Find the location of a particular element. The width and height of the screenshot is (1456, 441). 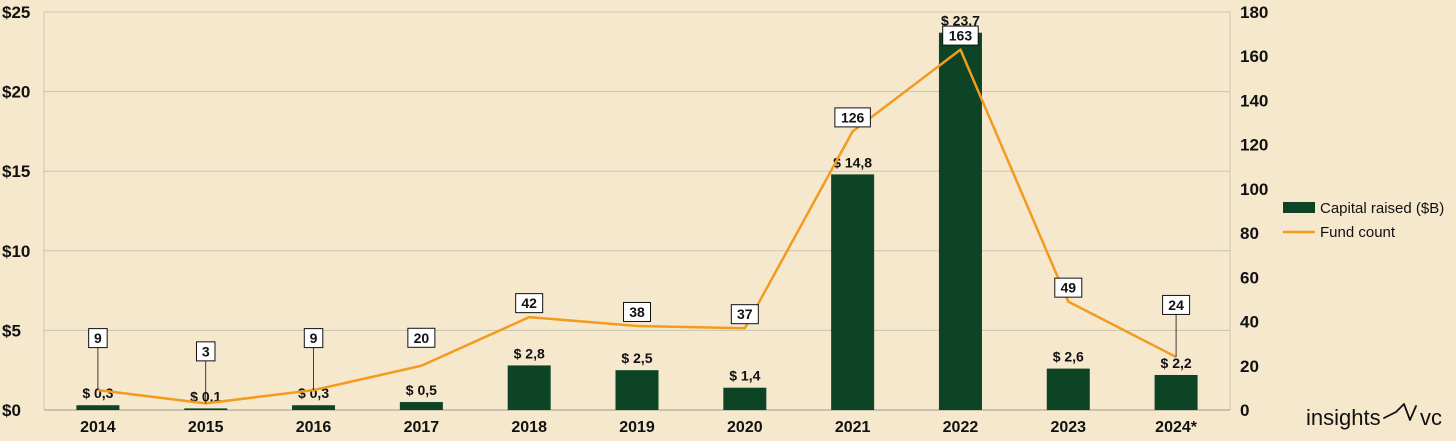

right-tick-label: 140 is located at coordinates (1254, 100).